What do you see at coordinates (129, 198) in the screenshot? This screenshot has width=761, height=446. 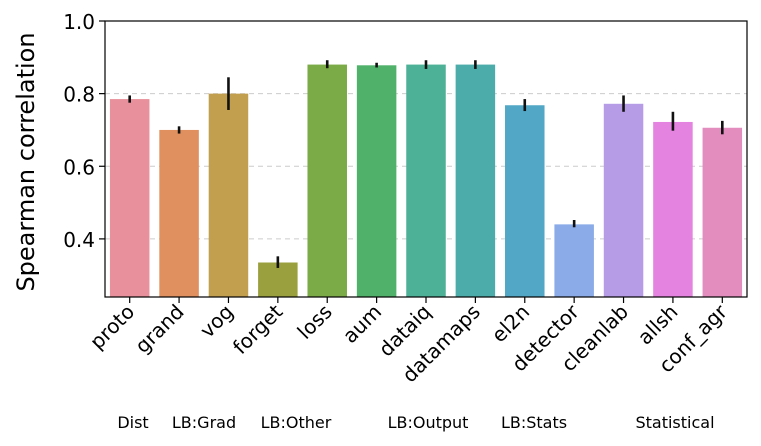 I see `bar-proto` at bounding box center [129, 198].